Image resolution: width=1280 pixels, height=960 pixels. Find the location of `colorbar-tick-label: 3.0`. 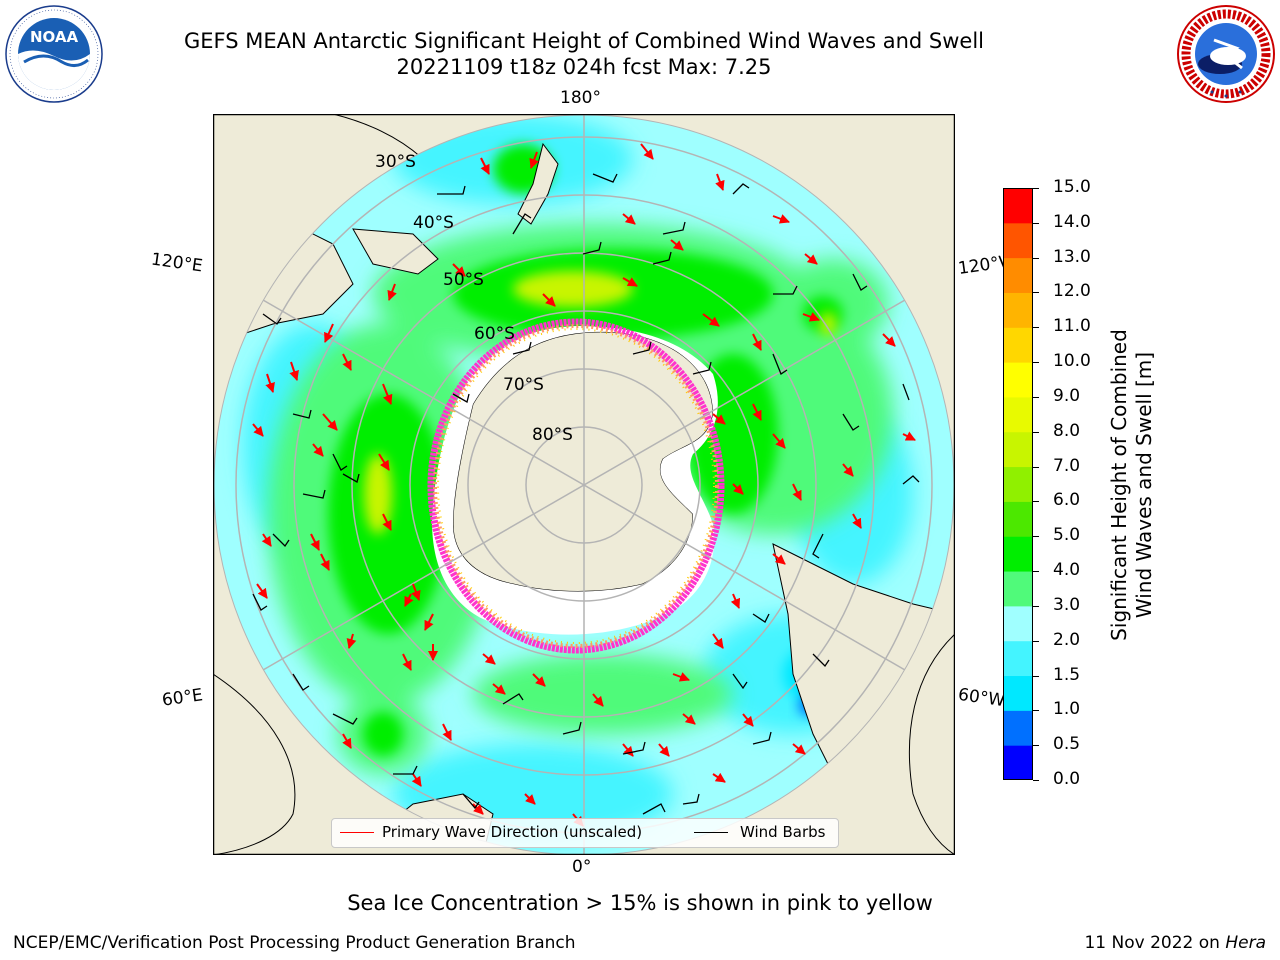

colorbar-tick-label: 3.0 is located at coordinates (1067, 604).